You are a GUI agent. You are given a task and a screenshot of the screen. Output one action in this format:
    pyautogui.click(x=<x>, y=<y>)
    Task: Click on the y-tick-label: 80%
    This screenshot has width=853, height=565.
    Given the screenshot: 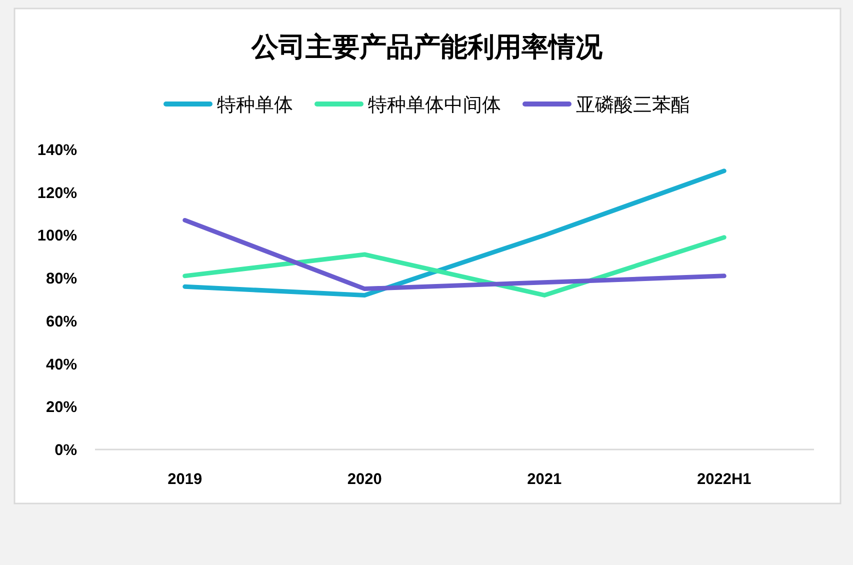 What is the action you would take?
    pyautogui.click(x=62, y=279)
    